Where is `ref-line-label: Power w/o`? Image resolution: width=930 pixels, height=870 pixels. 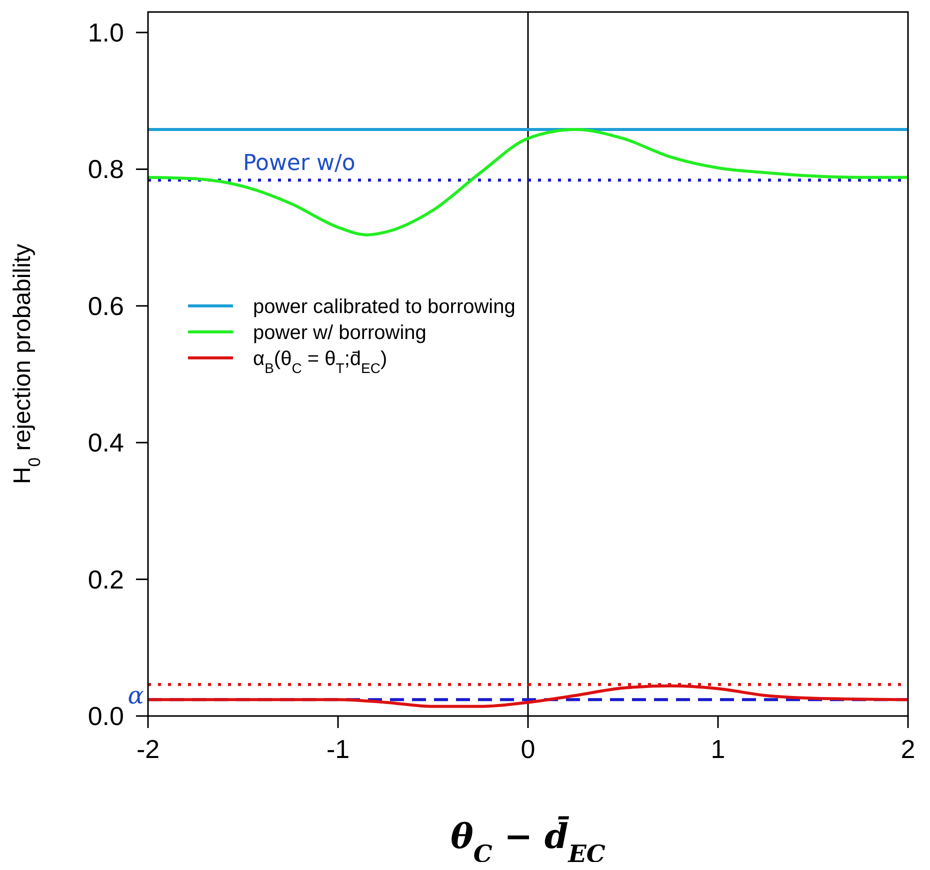
ref-line-label: Power w/o is located at coordinates (299, 163).